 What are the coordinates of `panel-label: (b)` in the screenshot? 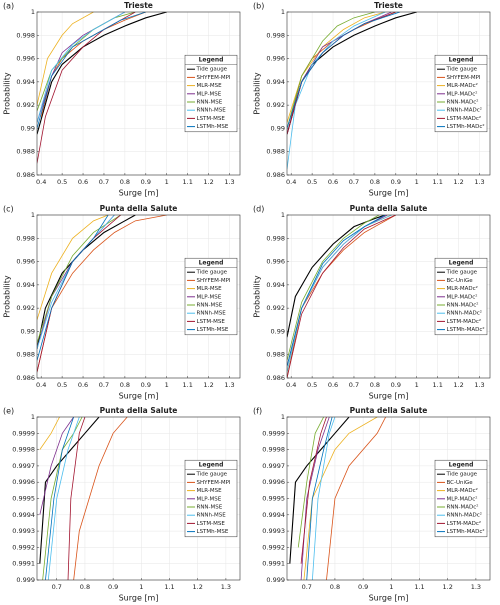 It's located at (258, 6).